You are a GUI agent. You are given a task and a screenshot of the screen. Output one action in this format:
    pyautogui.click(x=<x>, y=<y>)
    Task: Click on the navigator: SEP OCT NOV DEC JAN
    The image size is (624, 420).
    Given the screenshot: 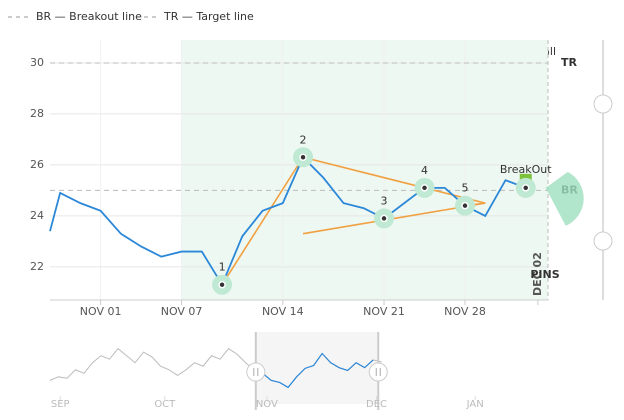 What is the action you would take?
    pyautogui.click(x=266, y=371)
    